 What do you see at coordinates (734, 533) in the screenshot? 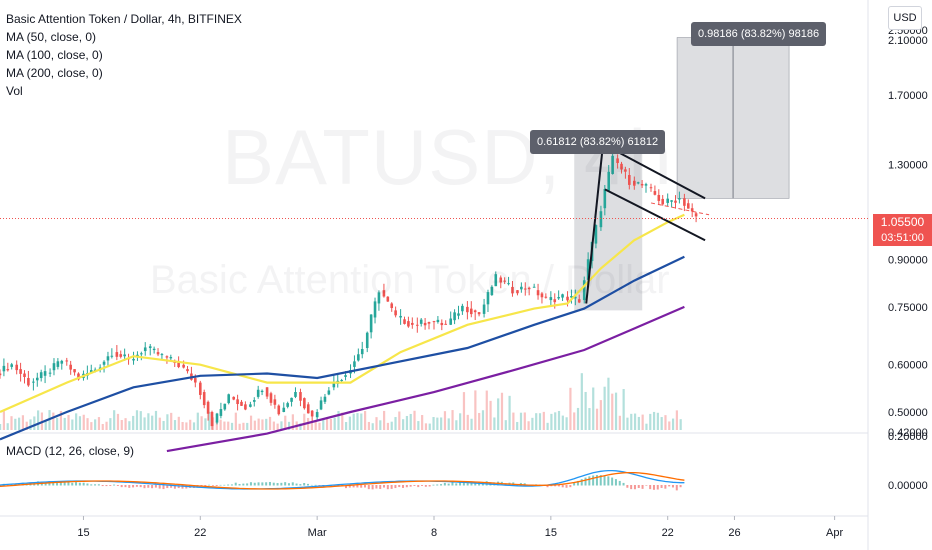
I see `time-tick-label: 26` at bounding box center [734, 533].